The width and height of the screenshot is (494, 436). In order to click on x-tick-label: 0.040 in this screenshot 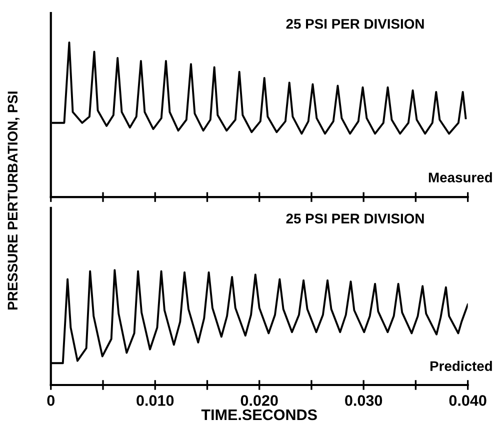, I will do `click(467, 400)`.